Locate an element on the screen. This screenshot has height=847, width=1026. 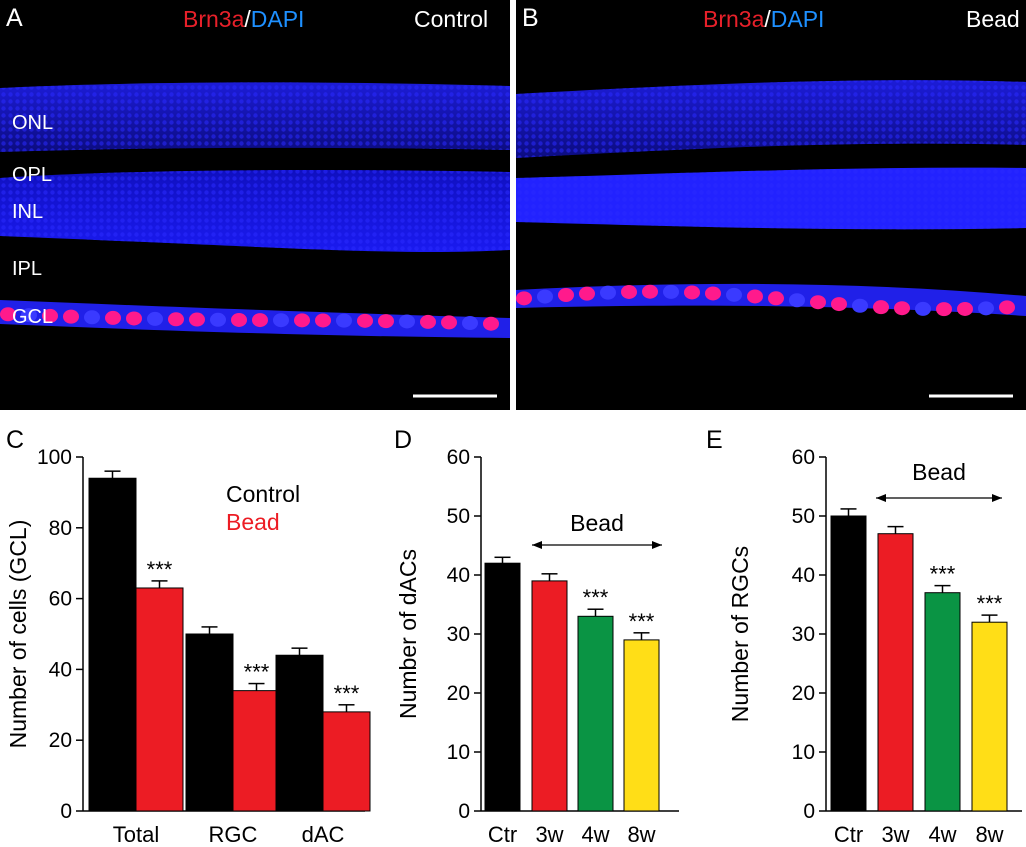
y-axis-label: Number of cells (GCL) is located at coordinates (18, 634).